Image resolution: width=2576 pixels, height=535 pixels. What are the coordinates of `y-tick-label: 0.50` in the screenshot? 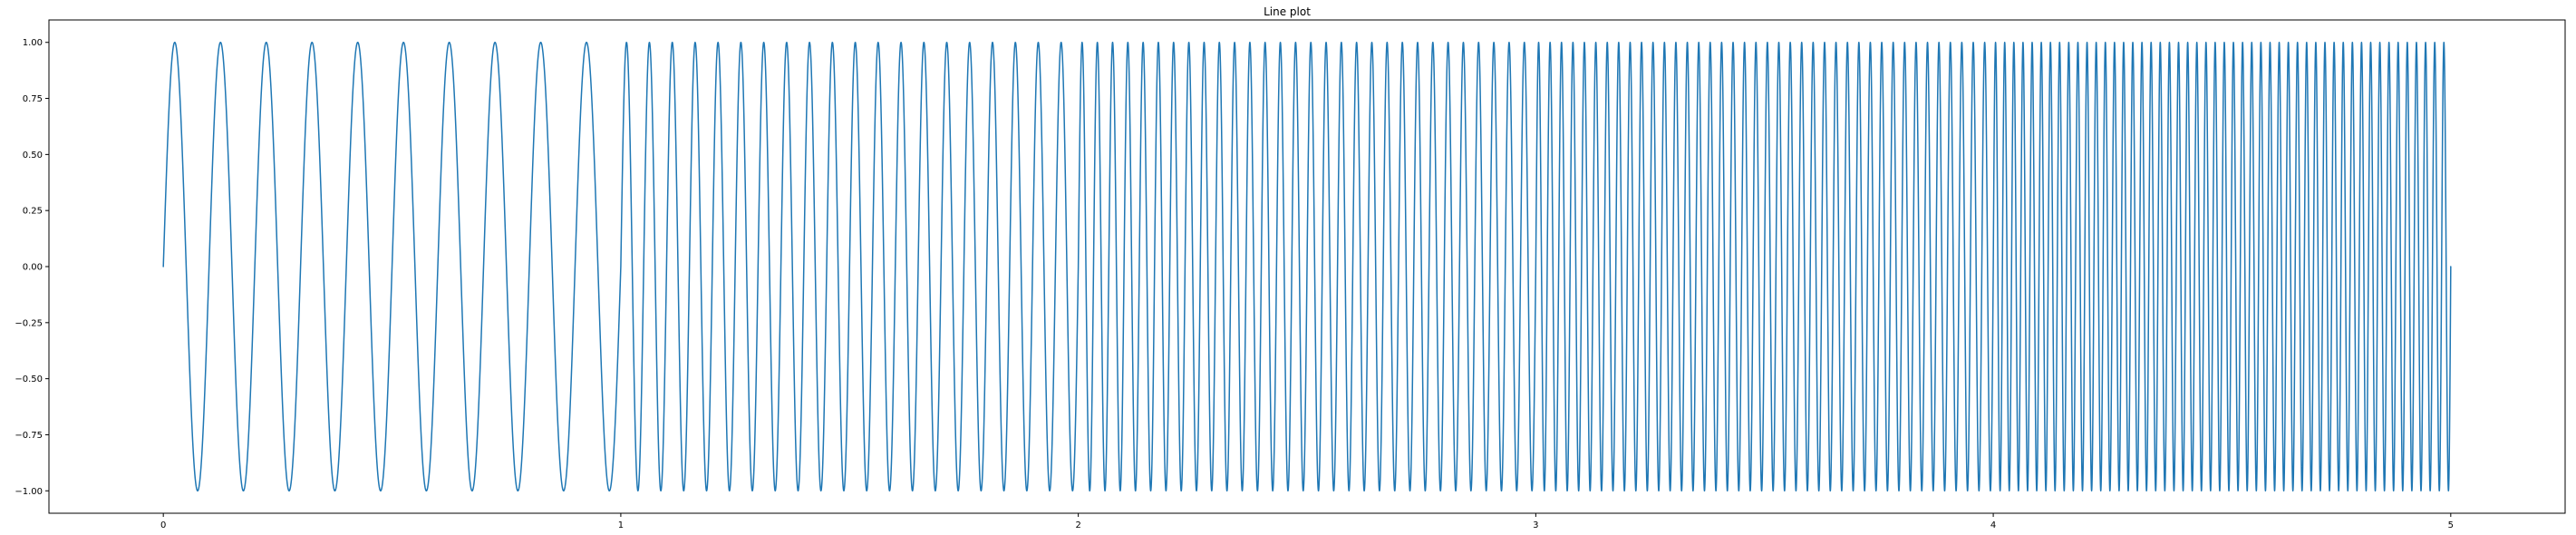 It's located at (33, 155).